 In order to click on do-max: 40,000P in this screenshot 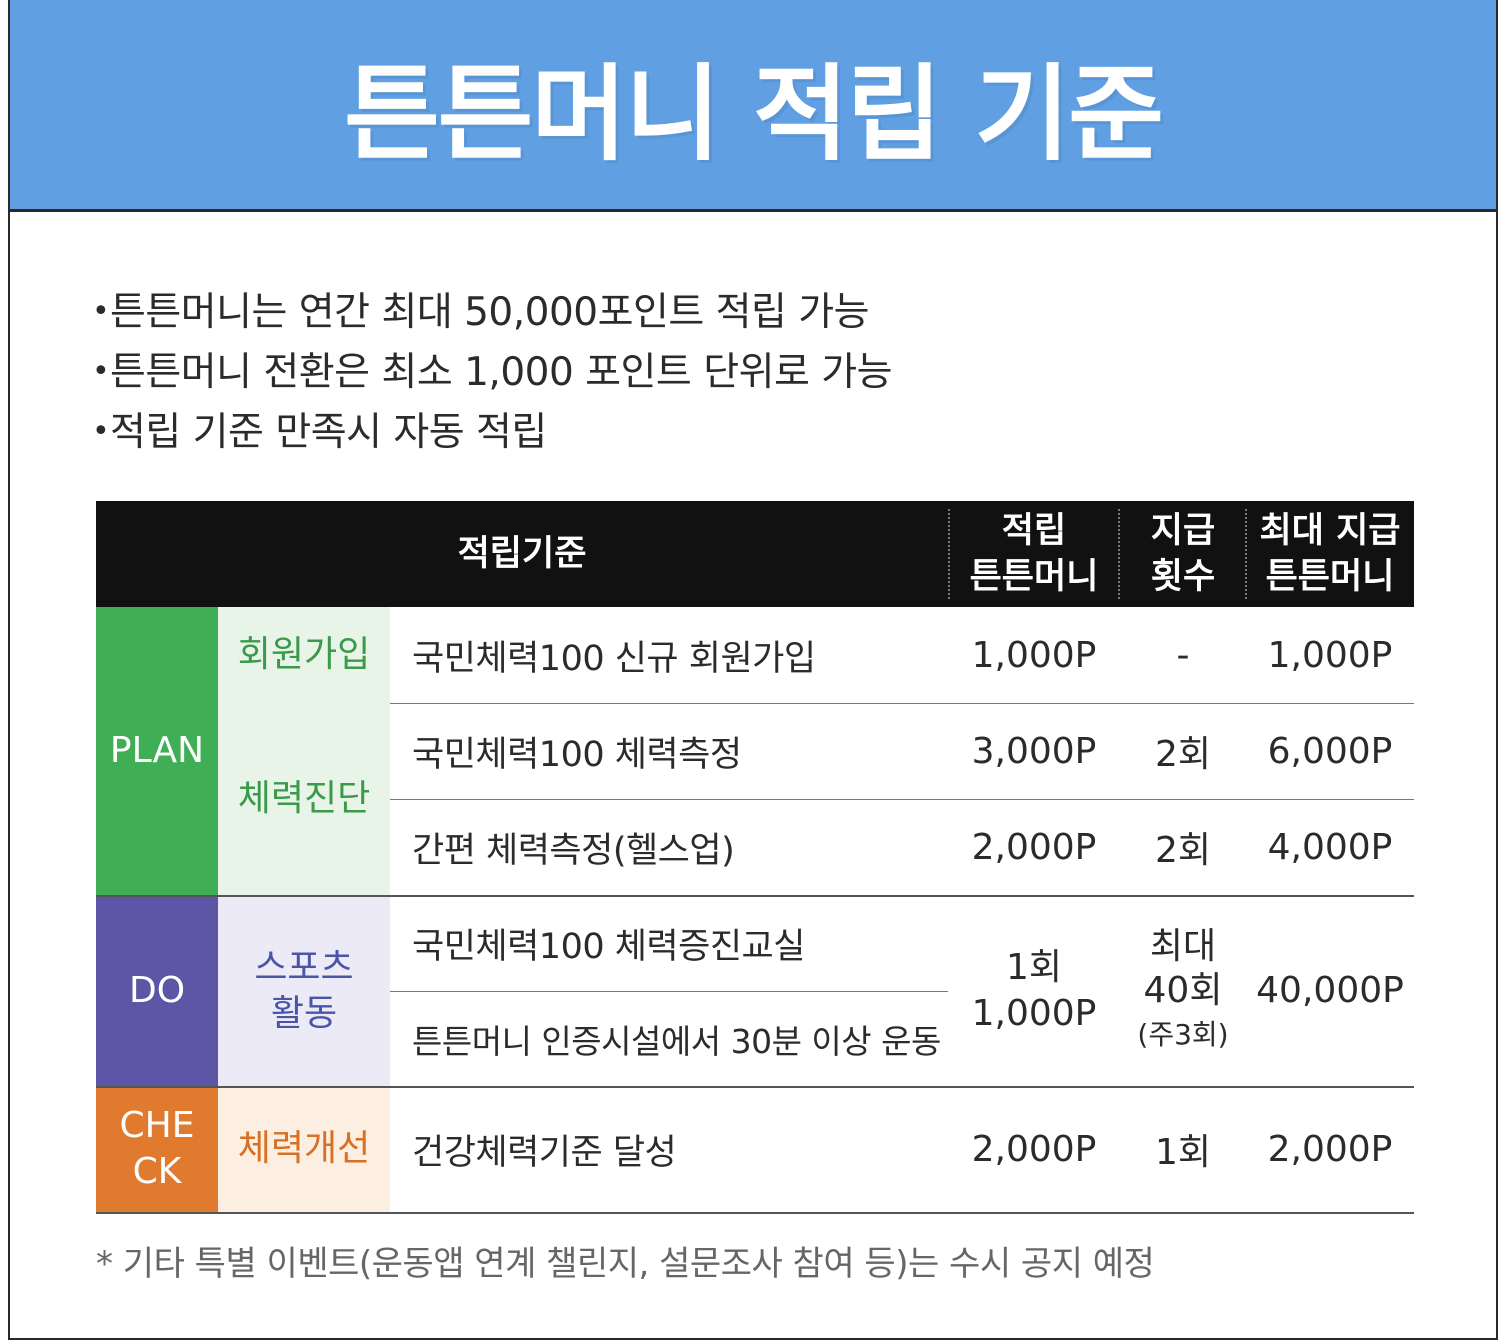, I will do `click(1330, 990)`.